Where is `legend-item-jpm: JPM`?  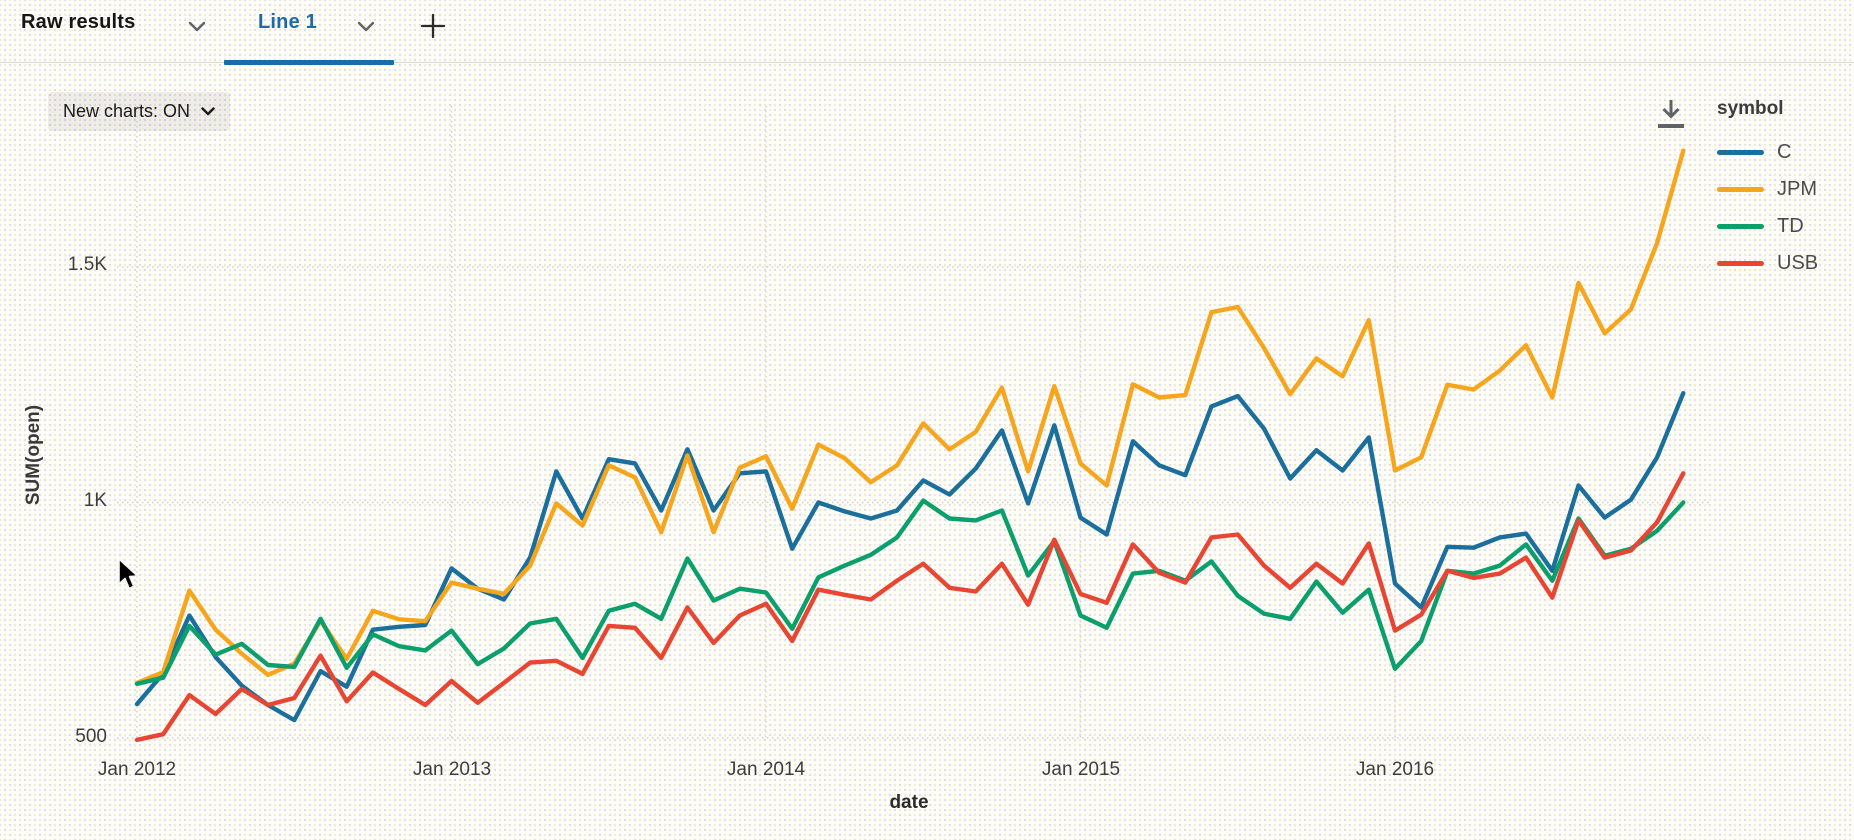
legend-item-jpm: JPM is located at coordinates (1784, 189).